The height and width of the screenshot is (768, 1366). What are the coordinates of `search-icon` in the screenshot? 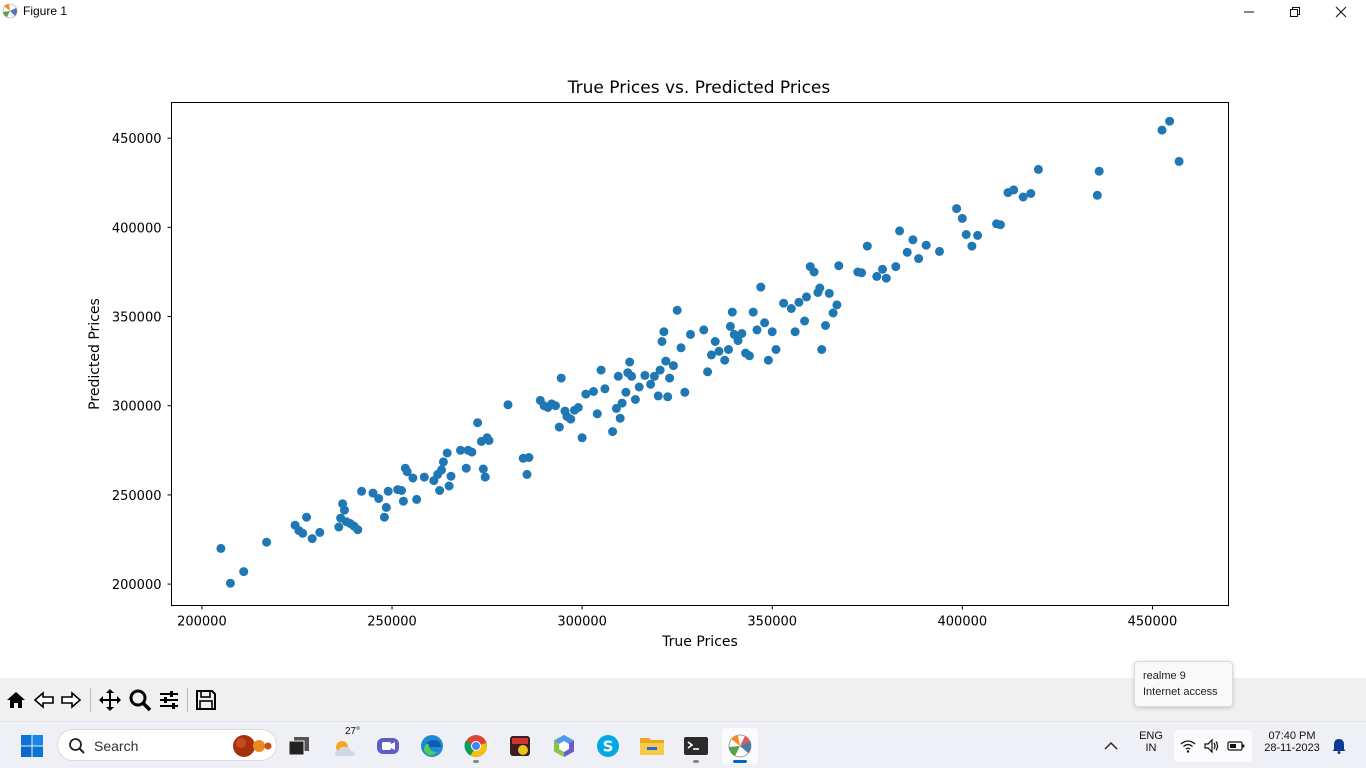 It's located at (77, 746).